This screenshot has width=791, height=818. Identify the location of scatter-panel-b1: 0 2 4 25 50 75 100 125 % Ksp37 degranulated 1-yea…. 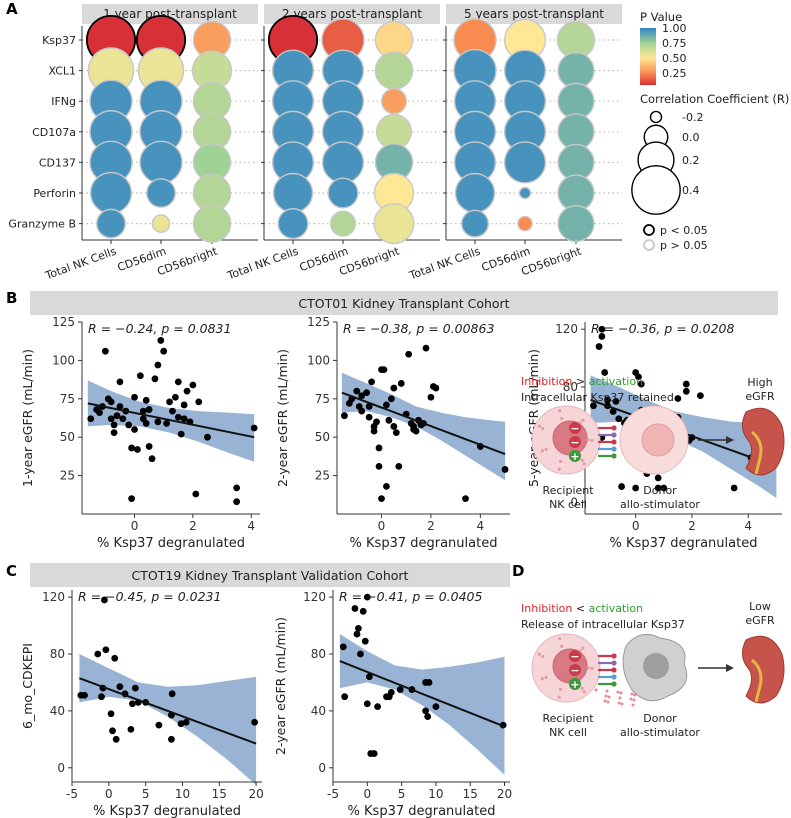
(140, 433).